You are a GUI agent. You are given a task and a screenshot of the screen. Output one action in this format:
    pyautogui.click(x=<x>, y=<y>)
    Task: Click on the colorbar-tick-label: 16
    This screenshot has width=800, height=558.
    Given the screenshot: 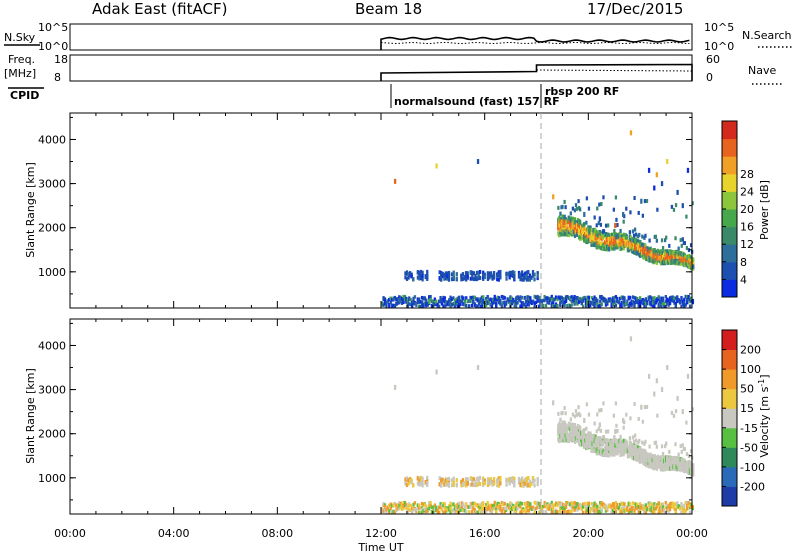 What is the action you would take?
    pyautogui.click(x=747, y=227)
    